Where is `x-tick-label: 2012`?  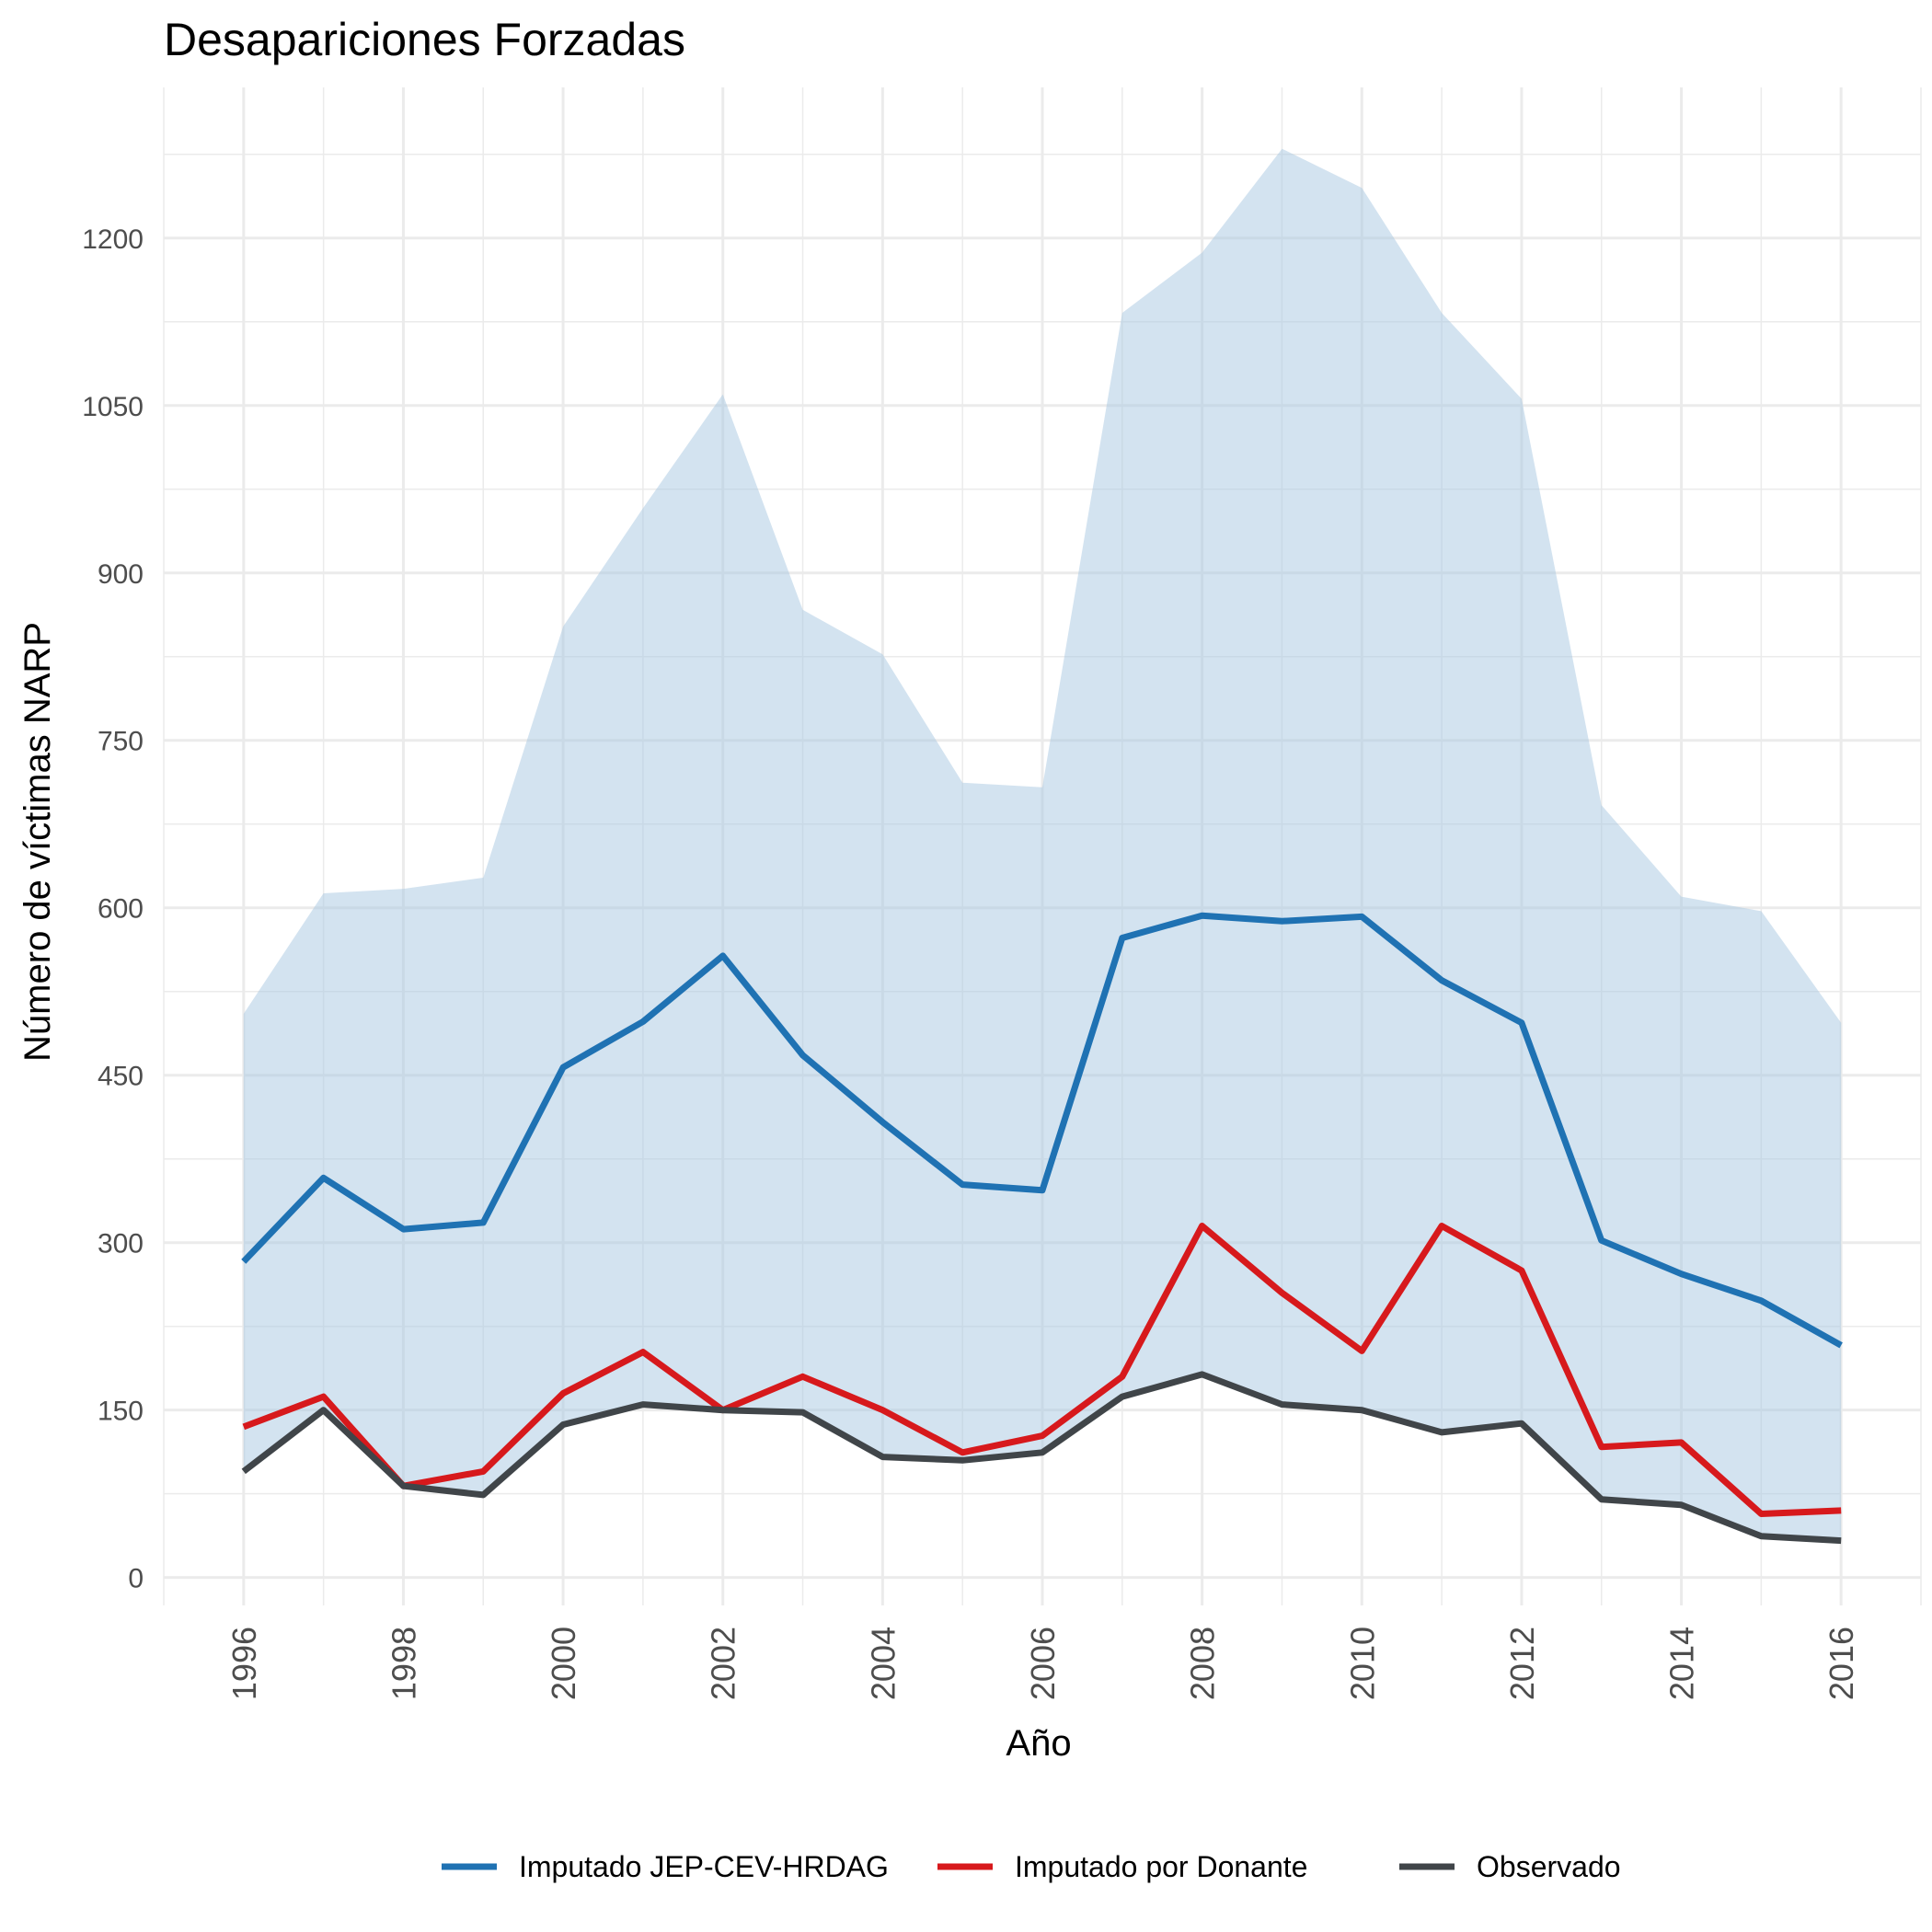
x-tick-label: 2012 is located at coordinates (1522, 1663).